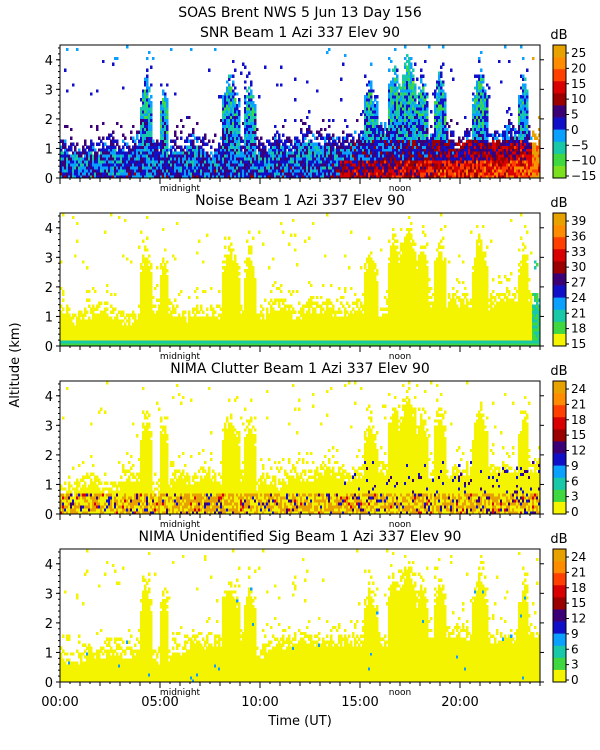 The height and width of the screenshot is (750, 600). What do you see at coordinates (578, 53) in the screenshot?
I see `colorbar-tick-label: 25` at bounding box center [578, 53].